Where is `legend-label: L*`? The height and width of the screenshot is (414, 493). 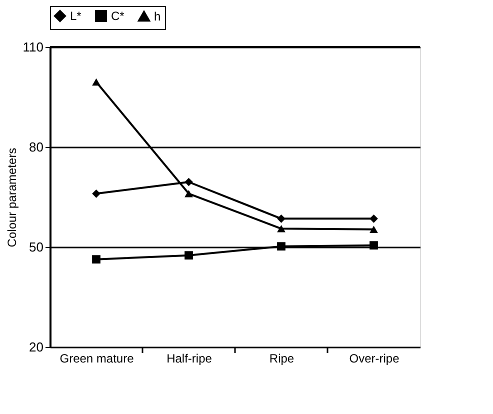
legend-label: L* is located at coordinates (76, 16).